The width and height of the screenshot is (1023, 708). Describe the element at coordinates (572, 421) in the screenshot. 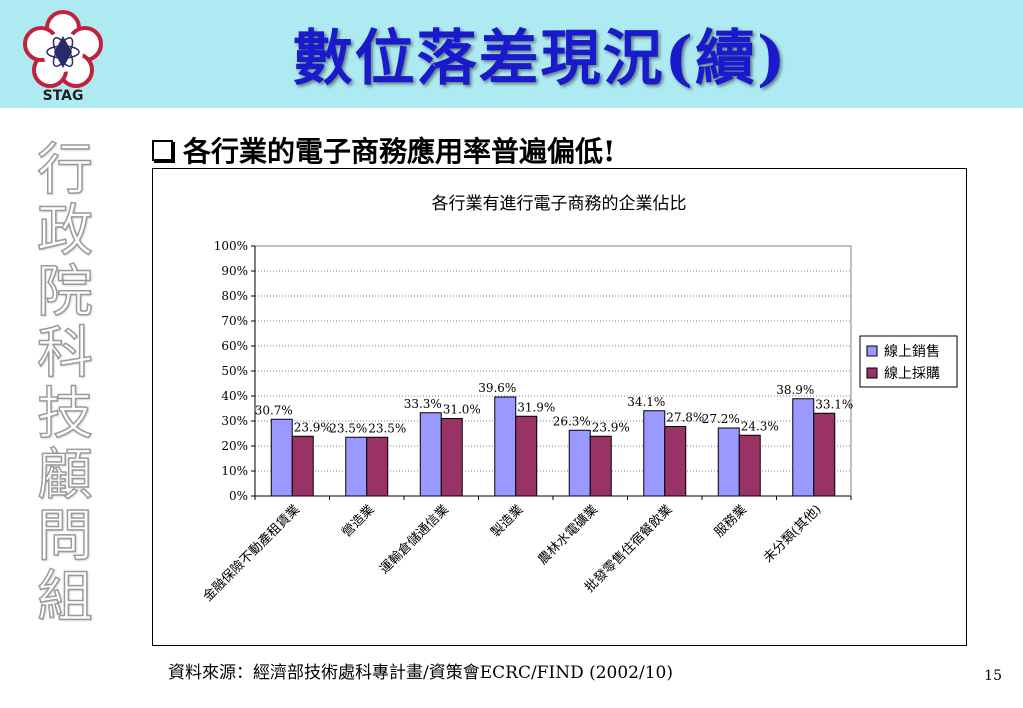

I see `data-label: 26.3%` at that location.